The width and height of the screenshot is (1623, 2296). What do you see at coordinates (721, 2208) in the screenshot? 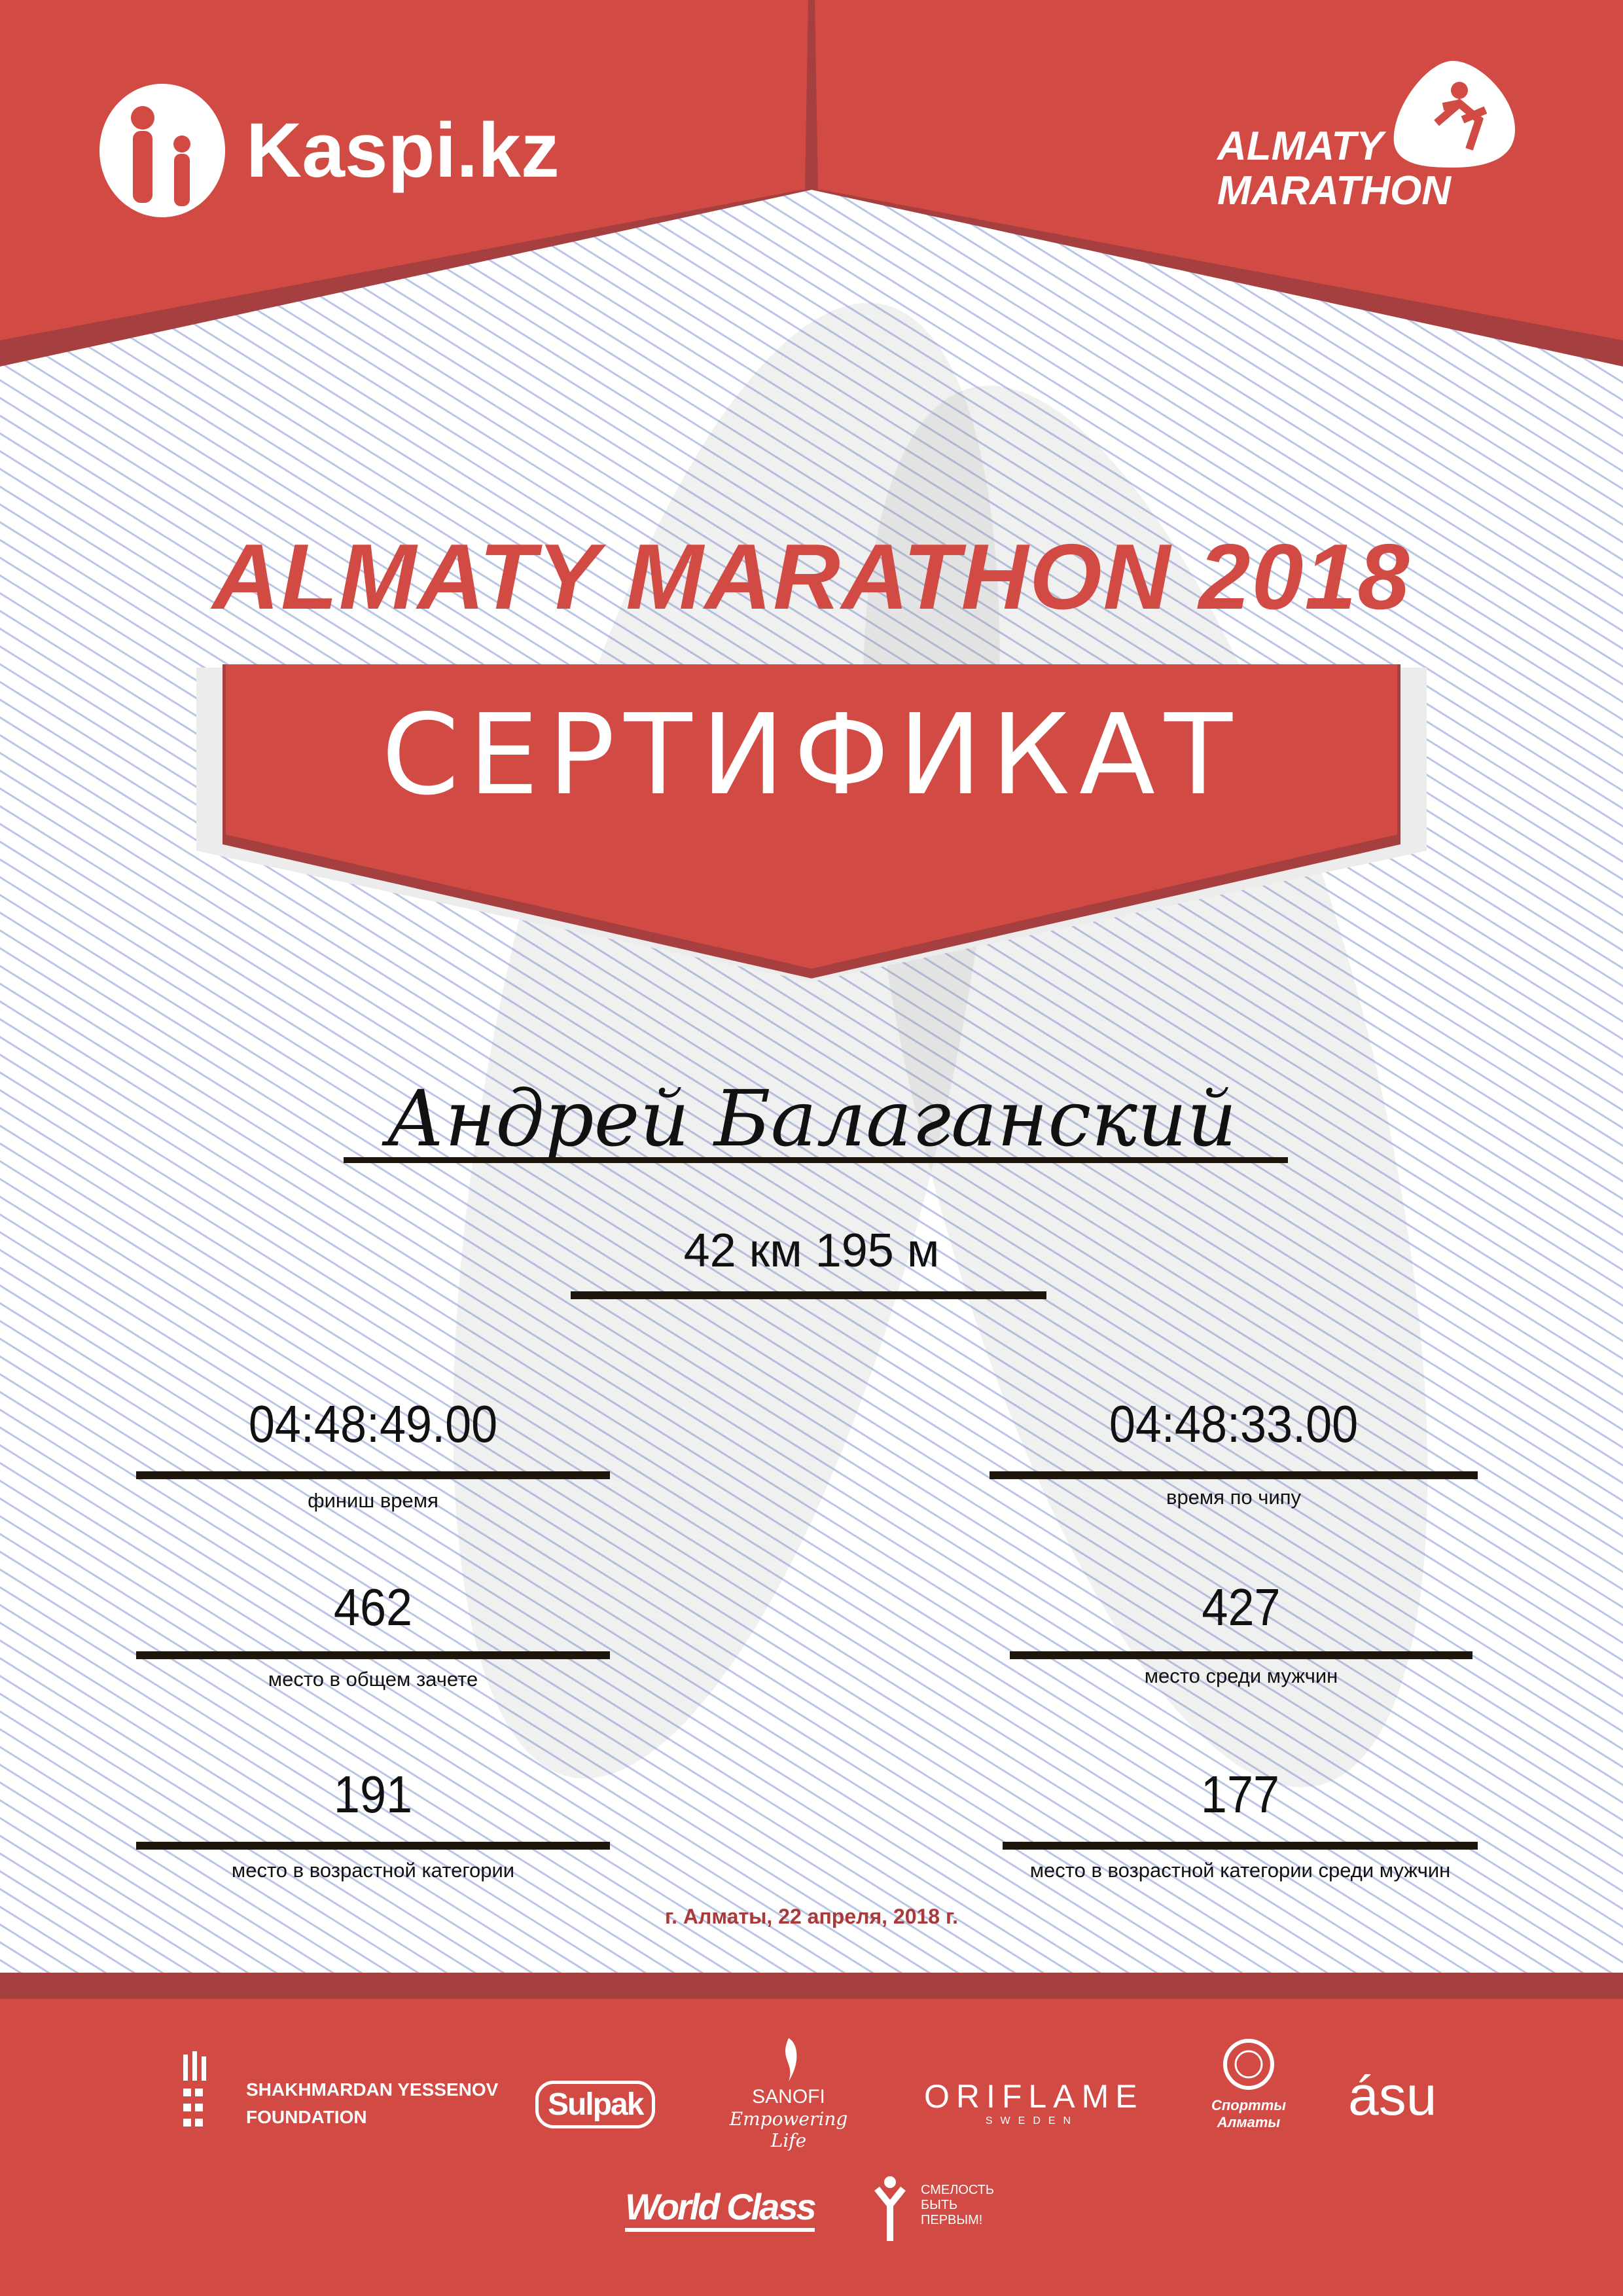
I see `worldclass-logo: World Class` at bounding box center [721, 2208].